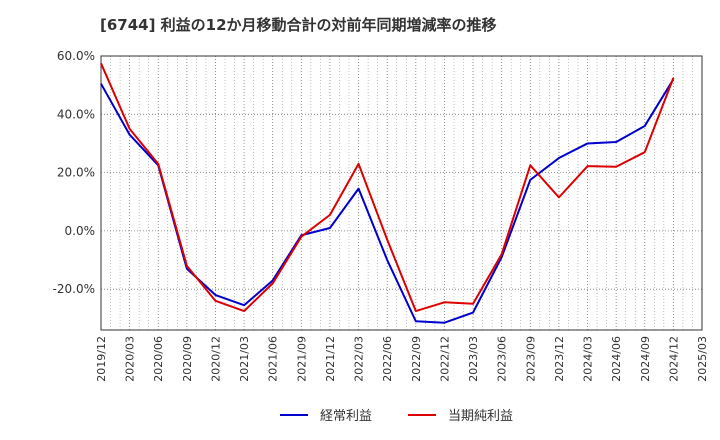  Describe the element at coordinates (187, 359) in the screenshot. I see `x-tick-label: 2020/09` at that location.